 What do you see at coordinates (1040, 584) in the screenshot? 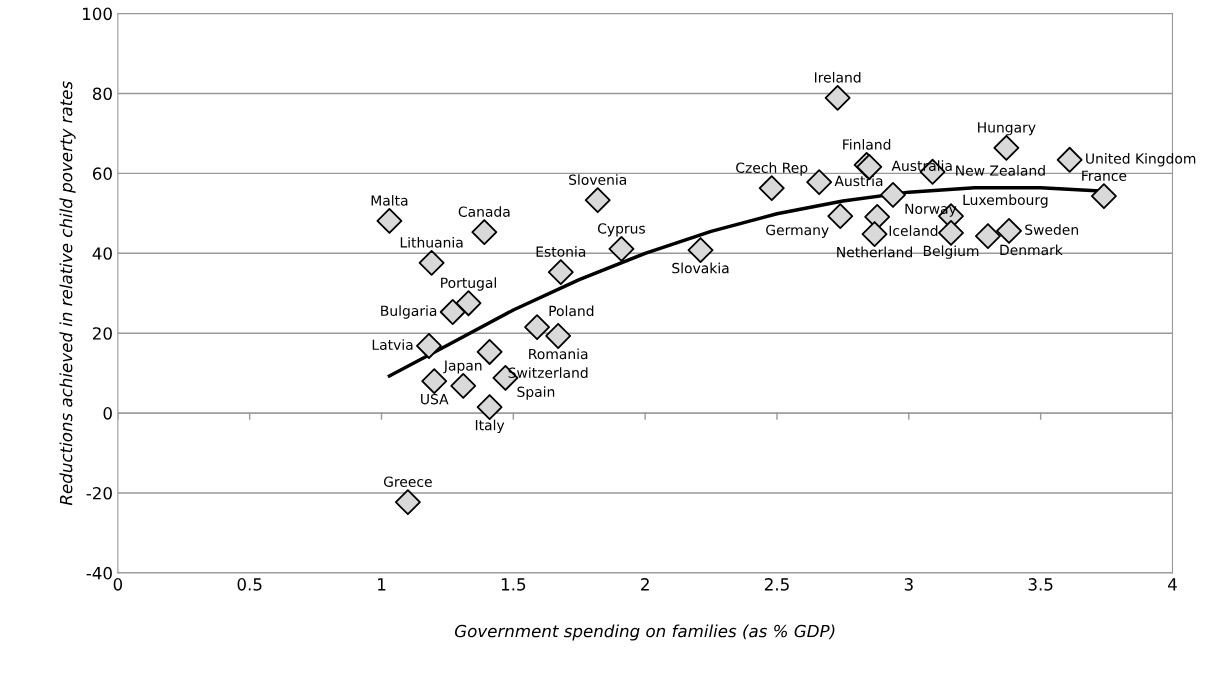
I see `x-tick-label: 3.5` at bounding box center [1040, 584].